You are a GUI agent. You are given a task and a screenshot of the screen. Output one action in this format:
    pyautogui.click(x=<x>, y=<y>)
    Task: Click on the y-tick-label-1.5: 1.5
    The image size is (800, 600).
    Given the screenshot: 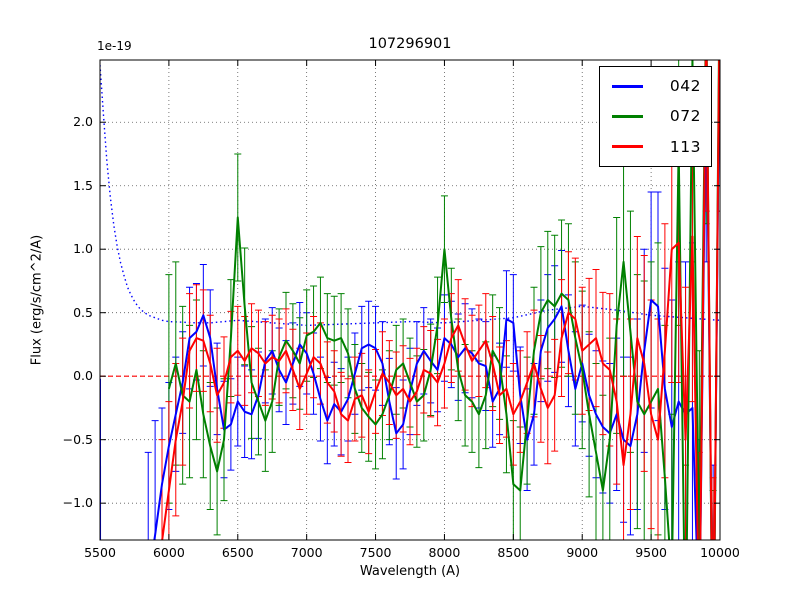 What is the action you would take?
    pyautogui.click(x=83, y=185)
    